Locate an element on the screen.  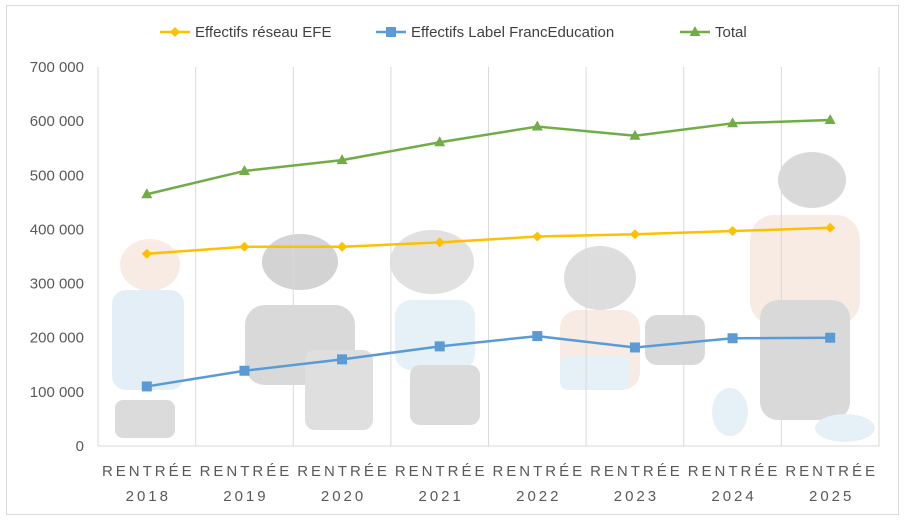
y-tick-label: 200 000 is located at coordinates (57, 338).